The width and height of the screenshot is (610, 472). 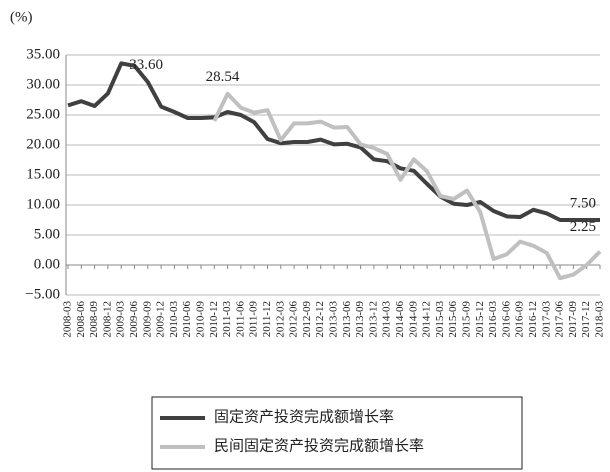 What do you see at coordinates (304, 416) in the screenshot?
I see `legend-label: 固定资产投资完成额增长率` at bounding box center [304, 416].